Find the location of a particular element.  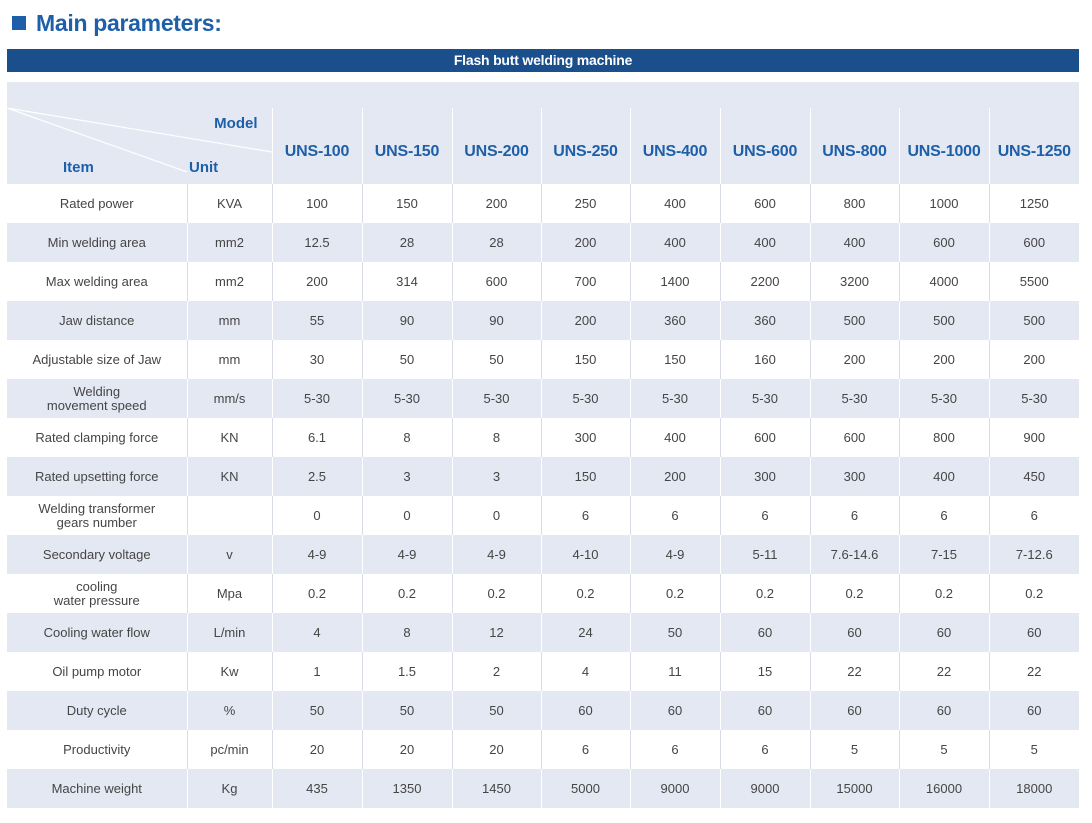

item-cell: Min welding area is located at coordinates (97, 242).